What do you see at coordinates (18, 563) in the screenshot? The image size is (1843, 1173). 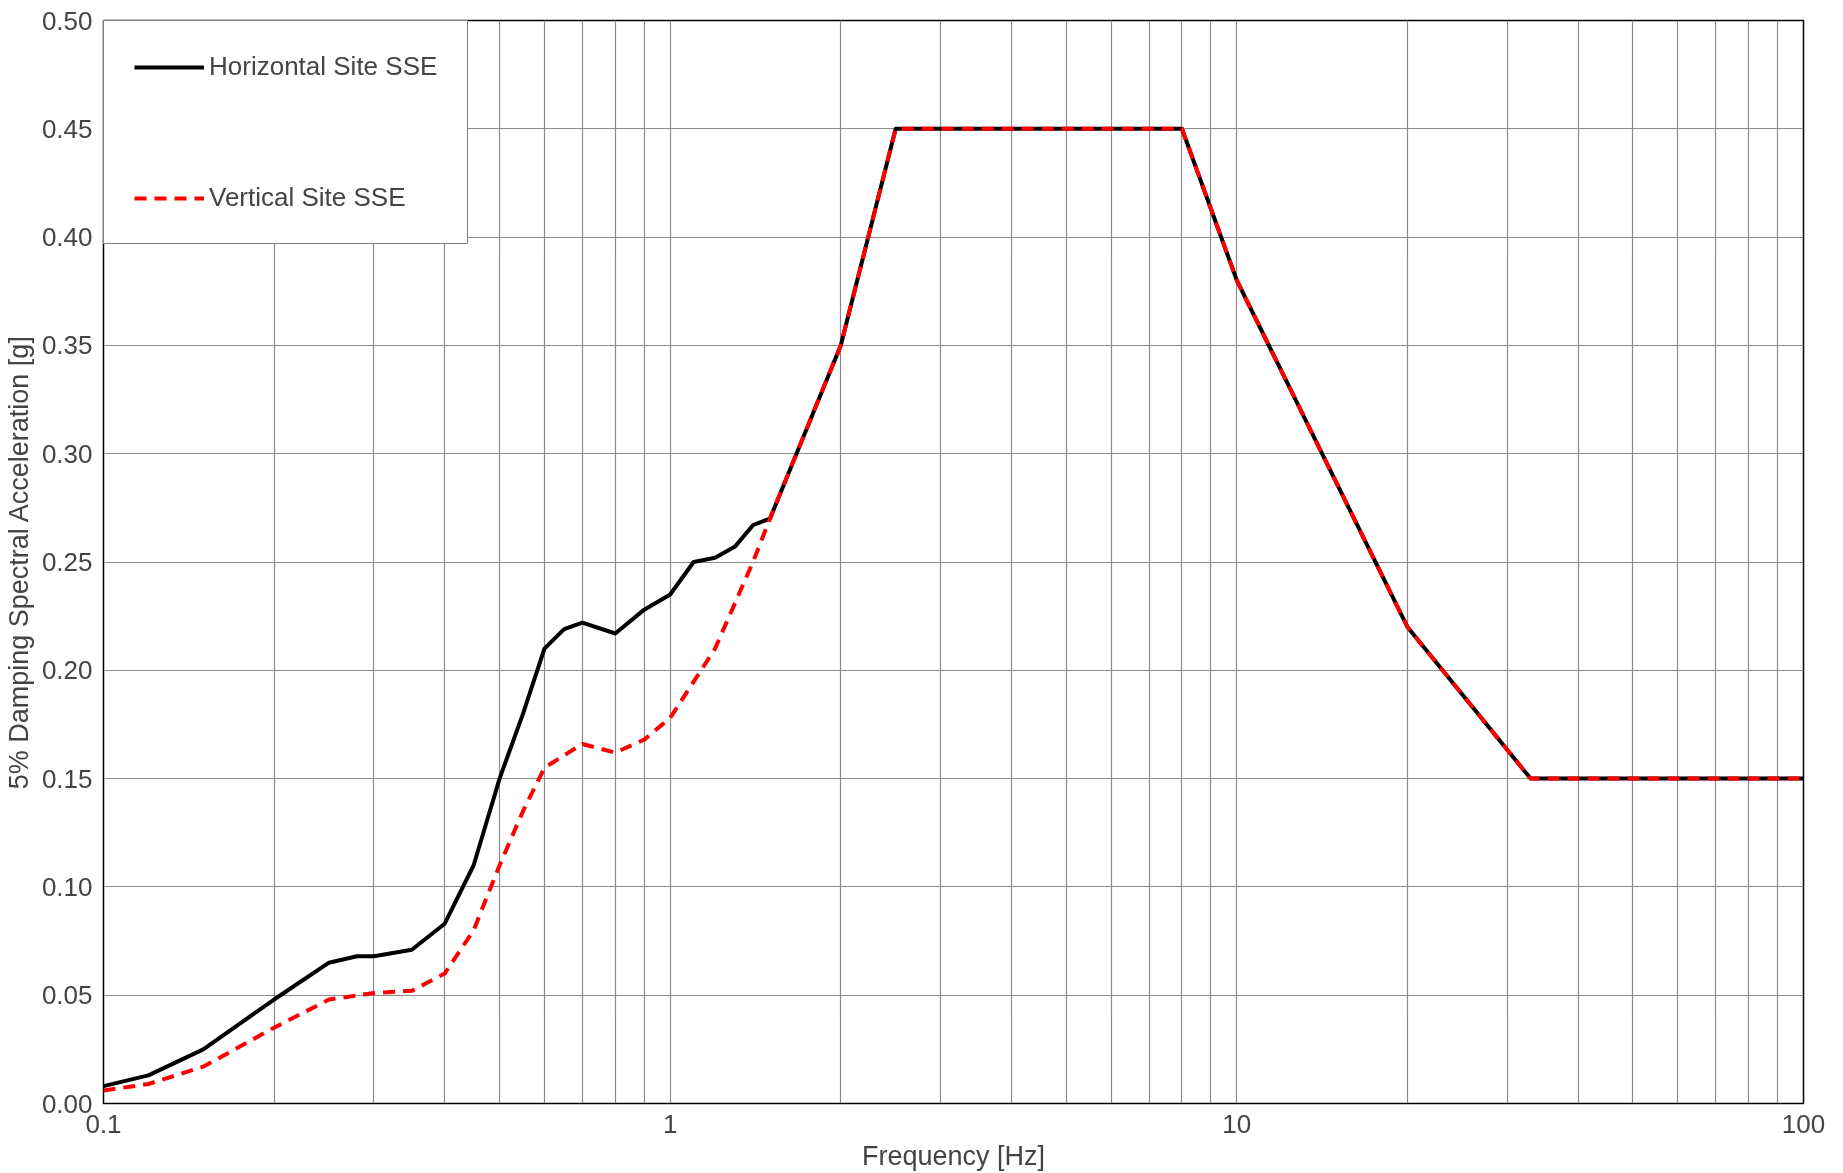 I see `y-axis-title: 5% Damping Spectral Acceleration [g]` at bounding box center [18, 563].